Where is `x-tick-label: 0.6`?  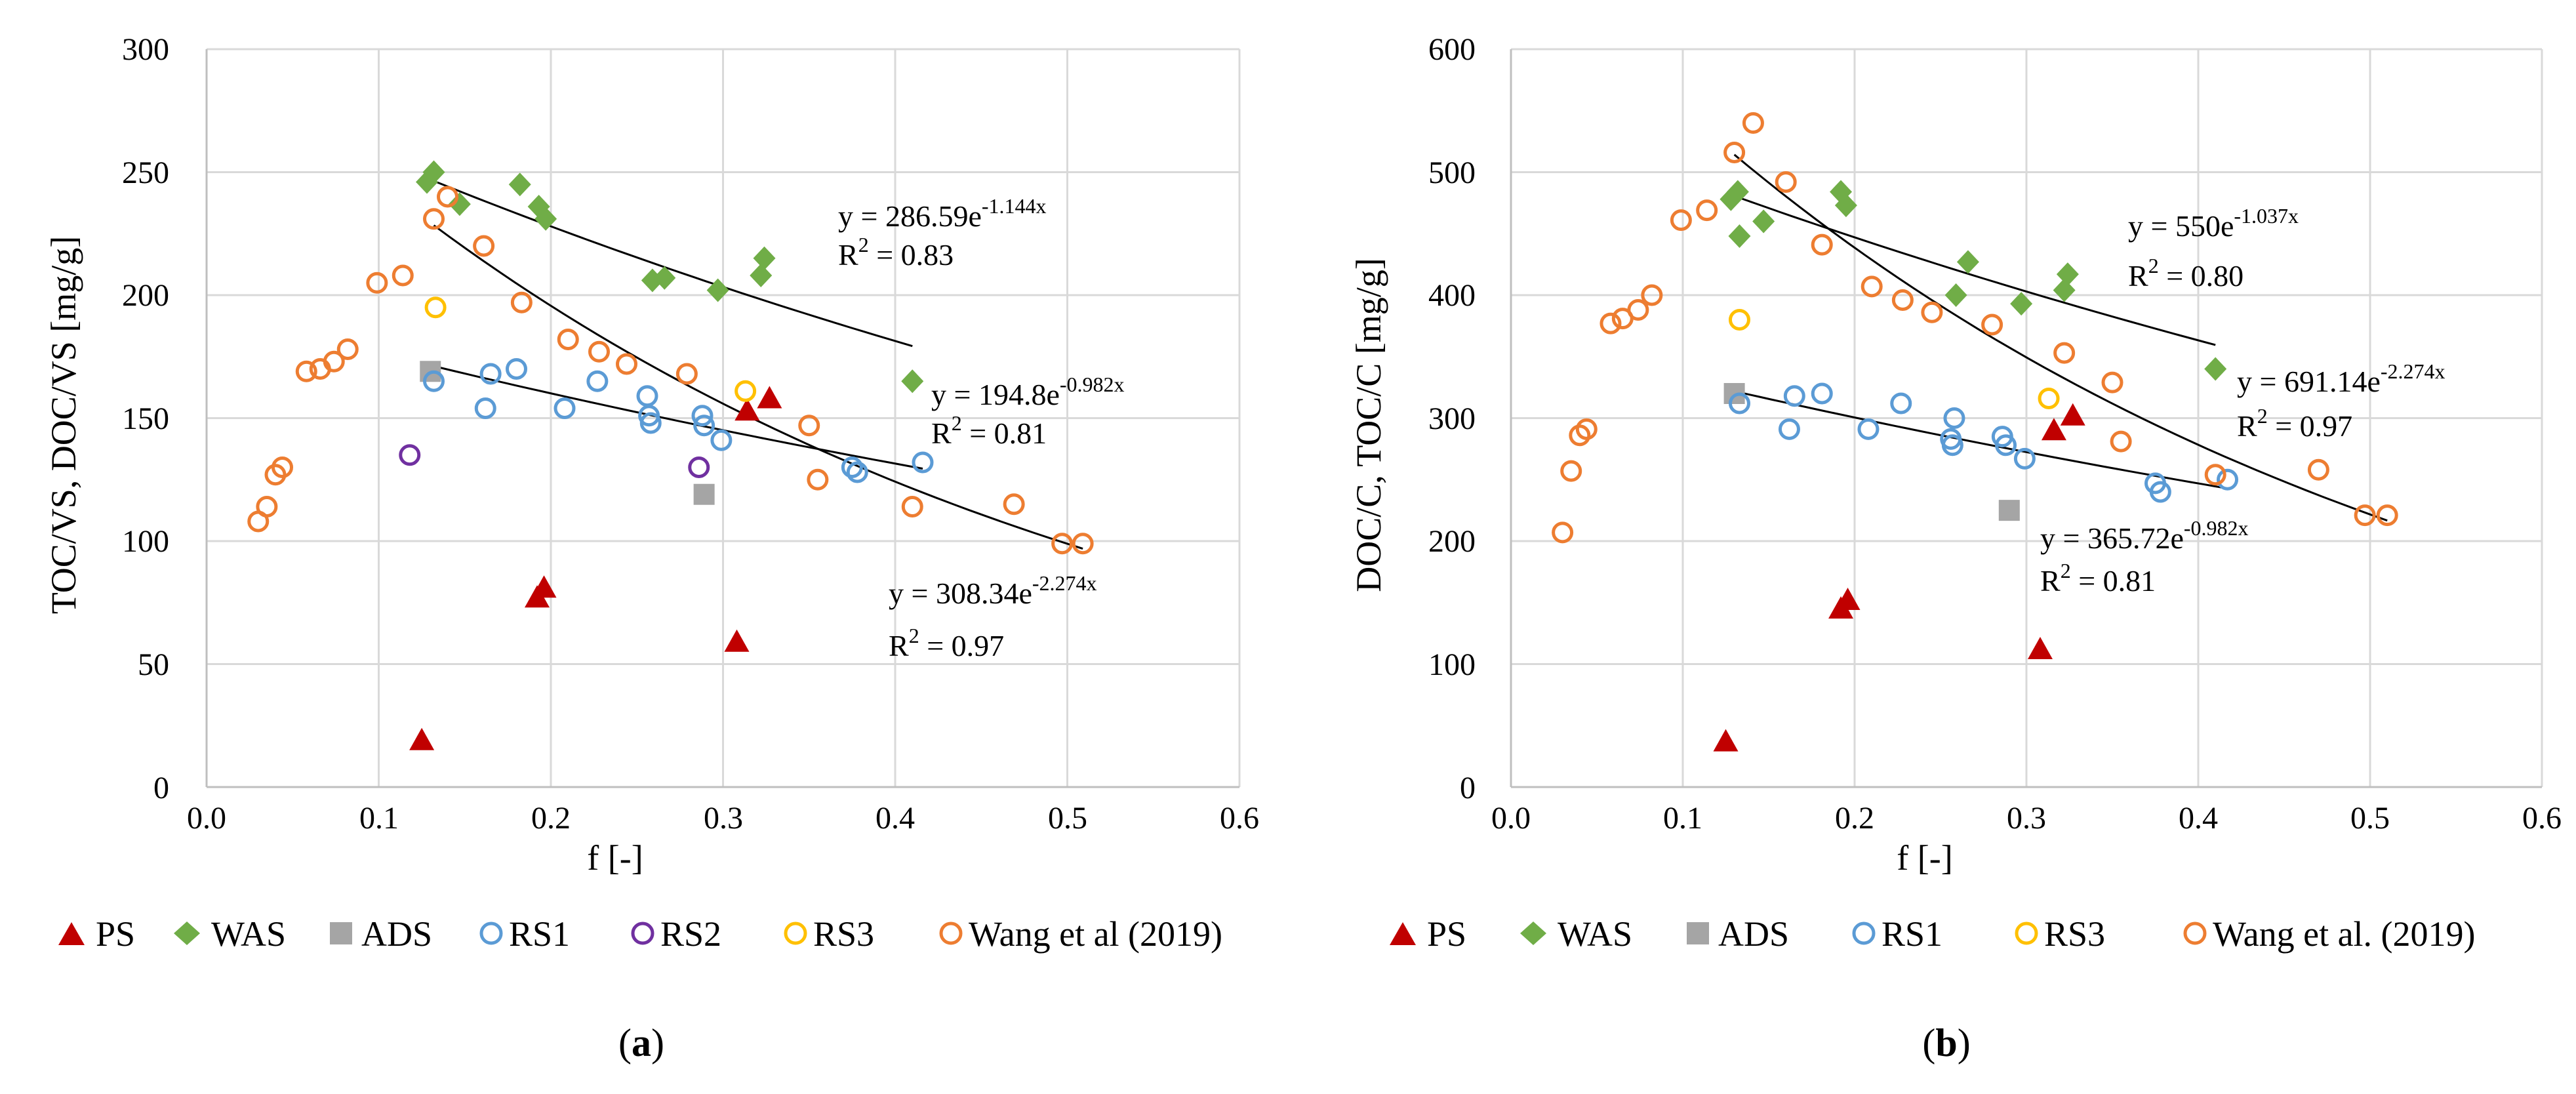
x-tick-label: 0.6 is located at coordinates (1239, 818).